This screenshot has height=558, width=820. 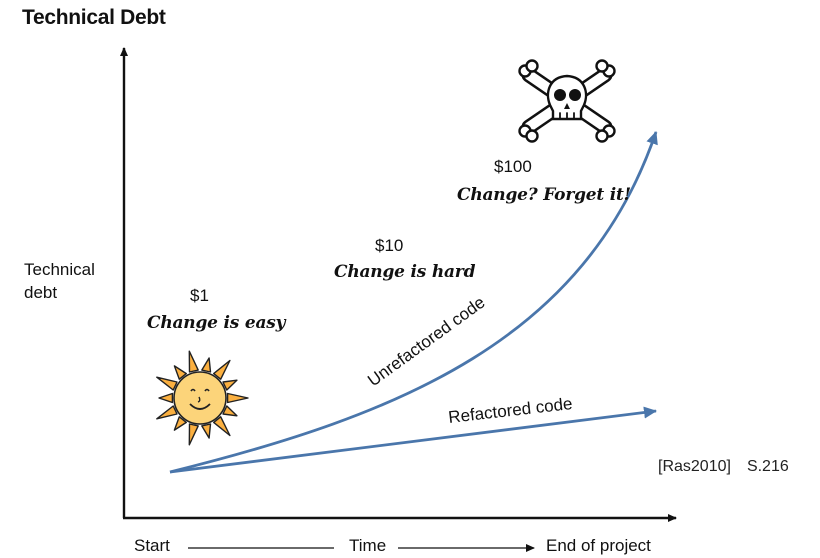 I want to click on skull-crossbones-icon, so click(x=567, y=101).